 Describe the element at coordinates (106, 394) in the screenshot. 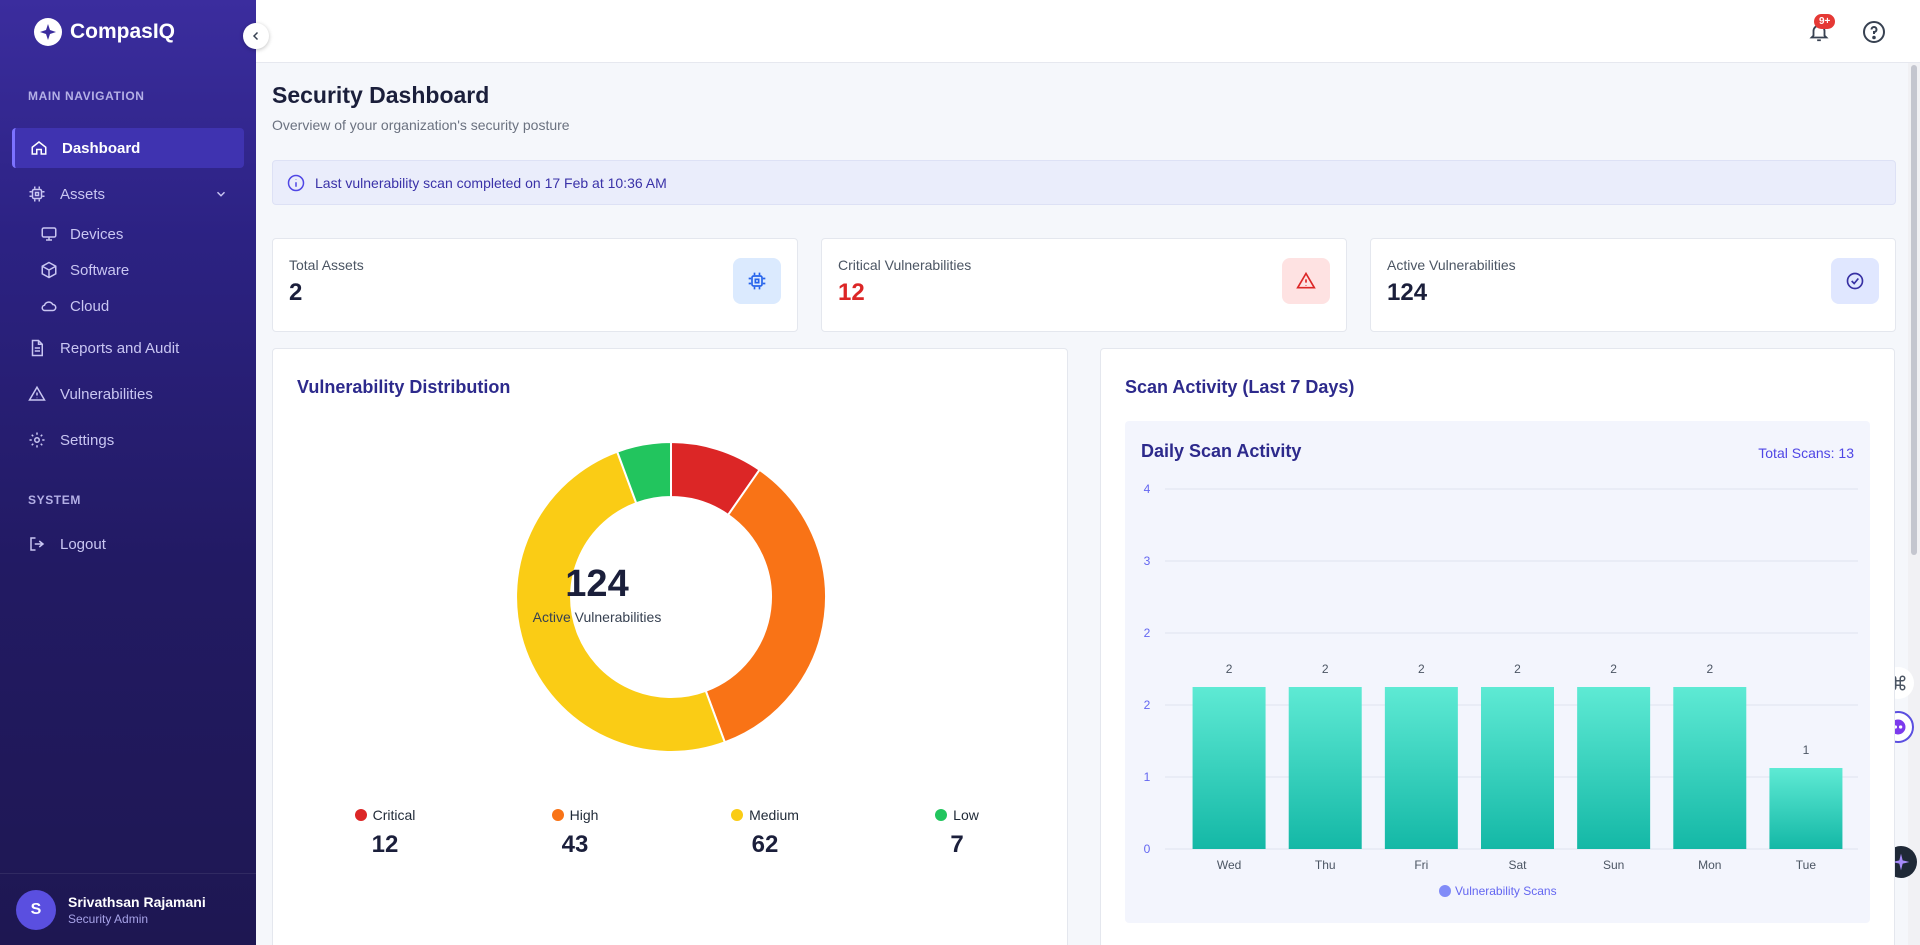

I see `sidebar-item-label: Vulnerabilities` at that location.